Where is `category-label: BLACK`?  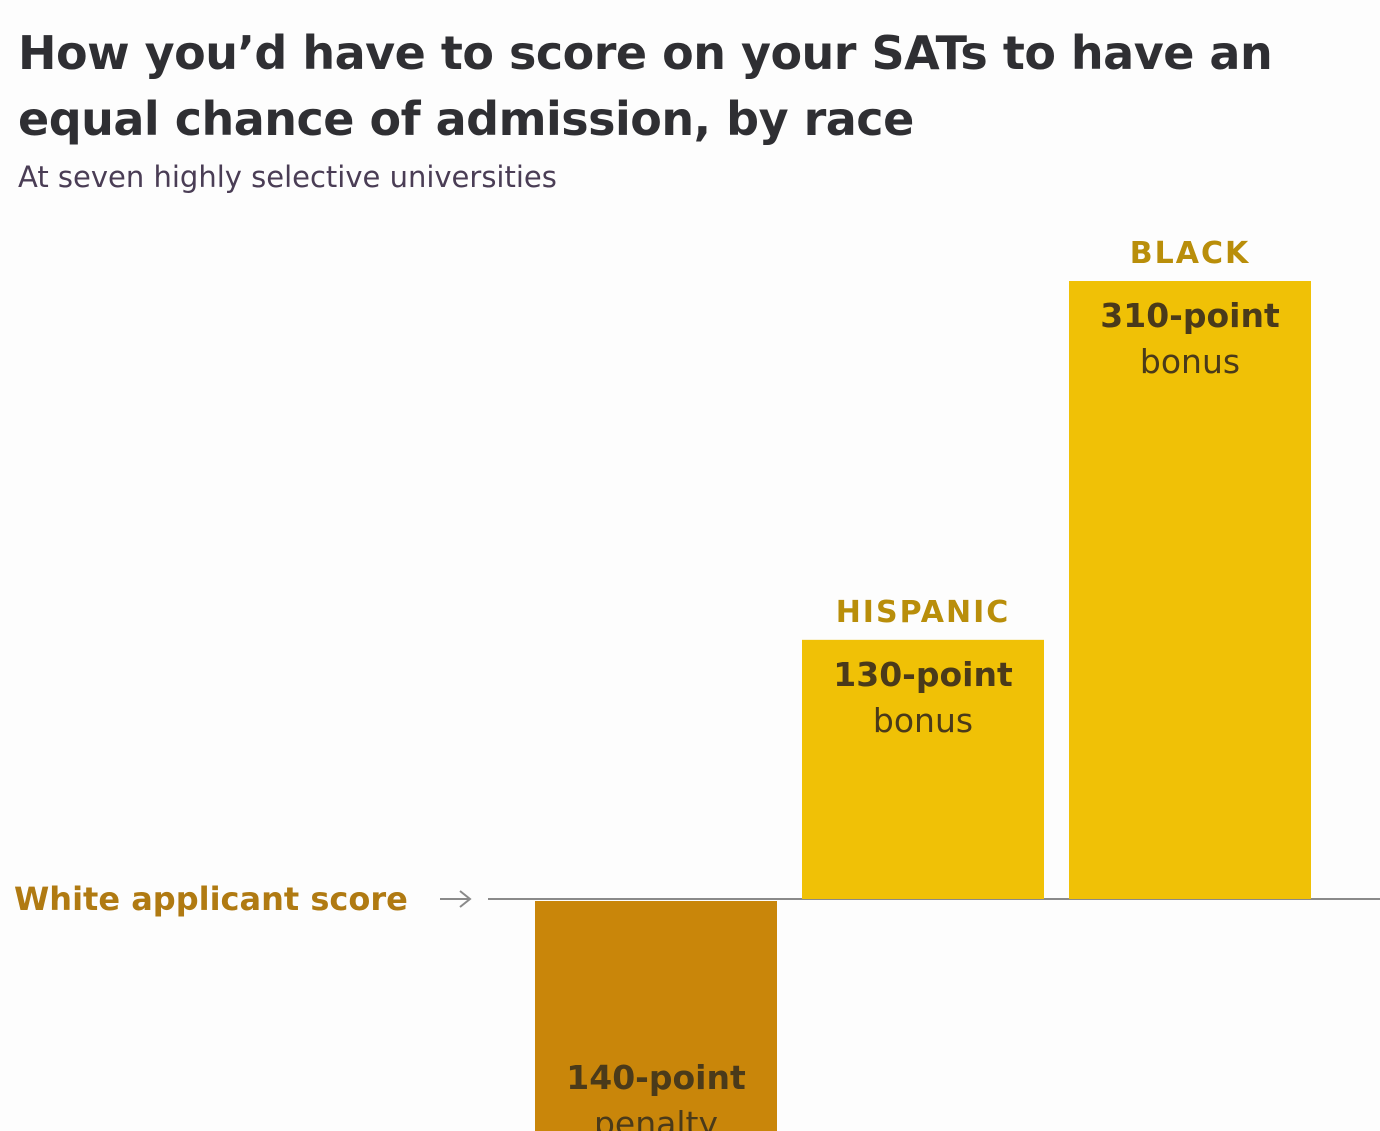
category-label: BLACK is located at coordinates (1190, 253).